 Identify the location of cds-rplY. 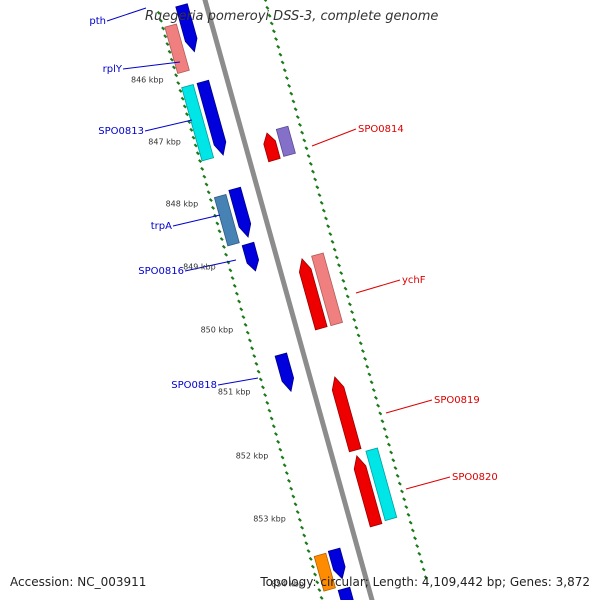
(177, 48).